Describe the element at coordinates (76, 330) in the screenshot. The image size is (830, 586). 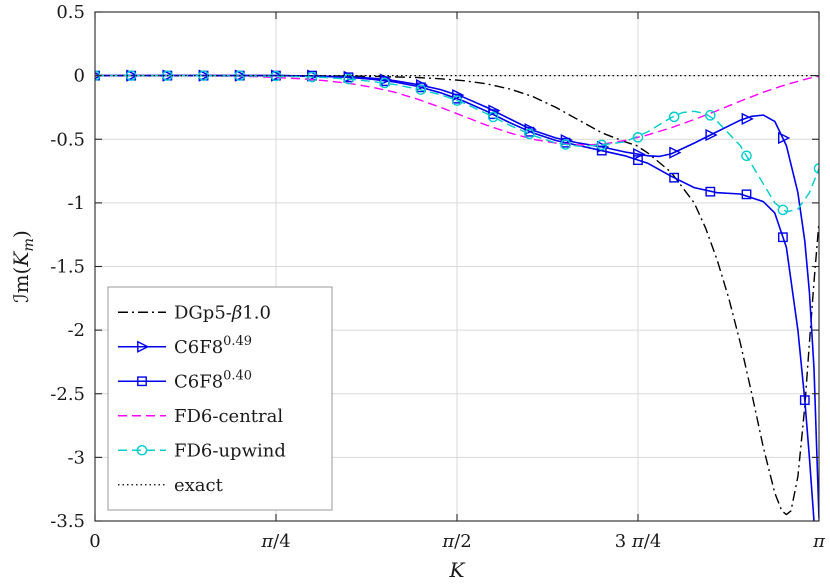
I see `y-tick-label: -2` at that location.